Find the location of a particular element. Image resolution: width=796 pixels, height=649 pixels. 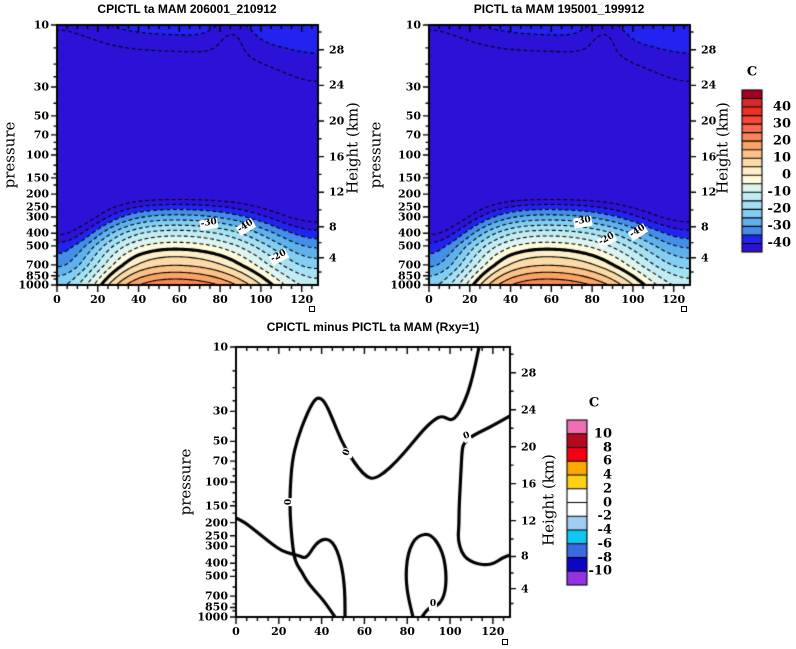

colorbar-bottom-tick-label: -10 is located at coordinates (600, 571).